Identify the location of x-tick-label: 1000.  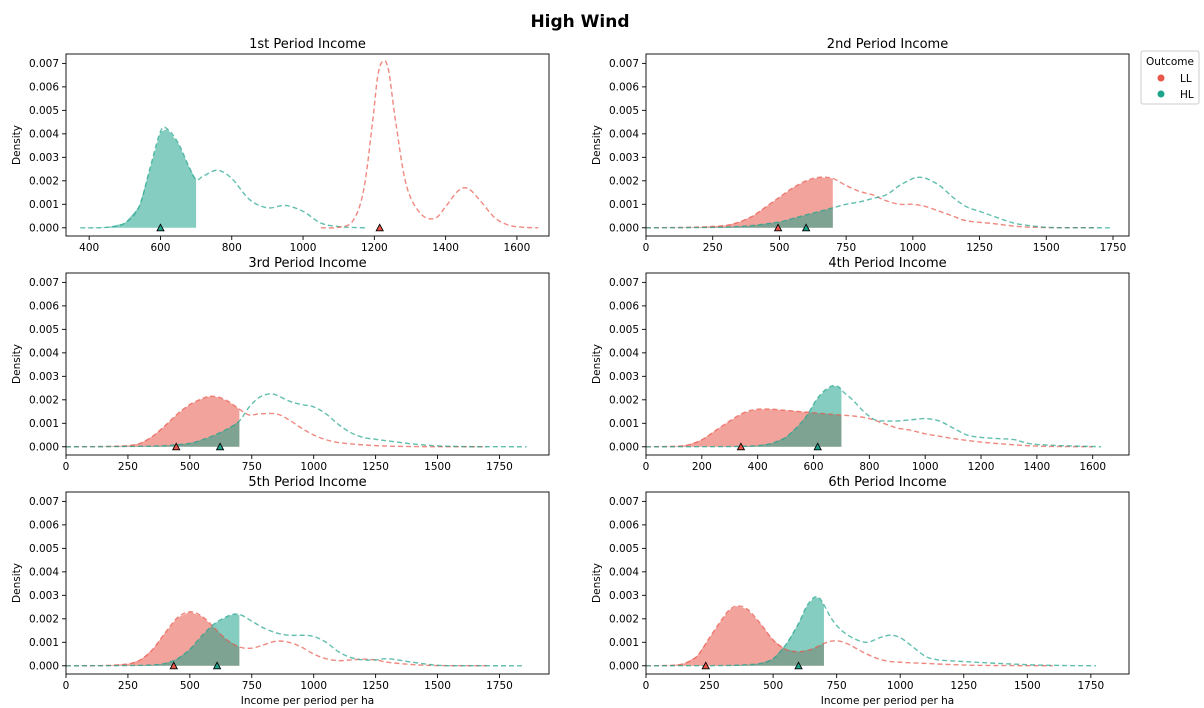
(303, 248).